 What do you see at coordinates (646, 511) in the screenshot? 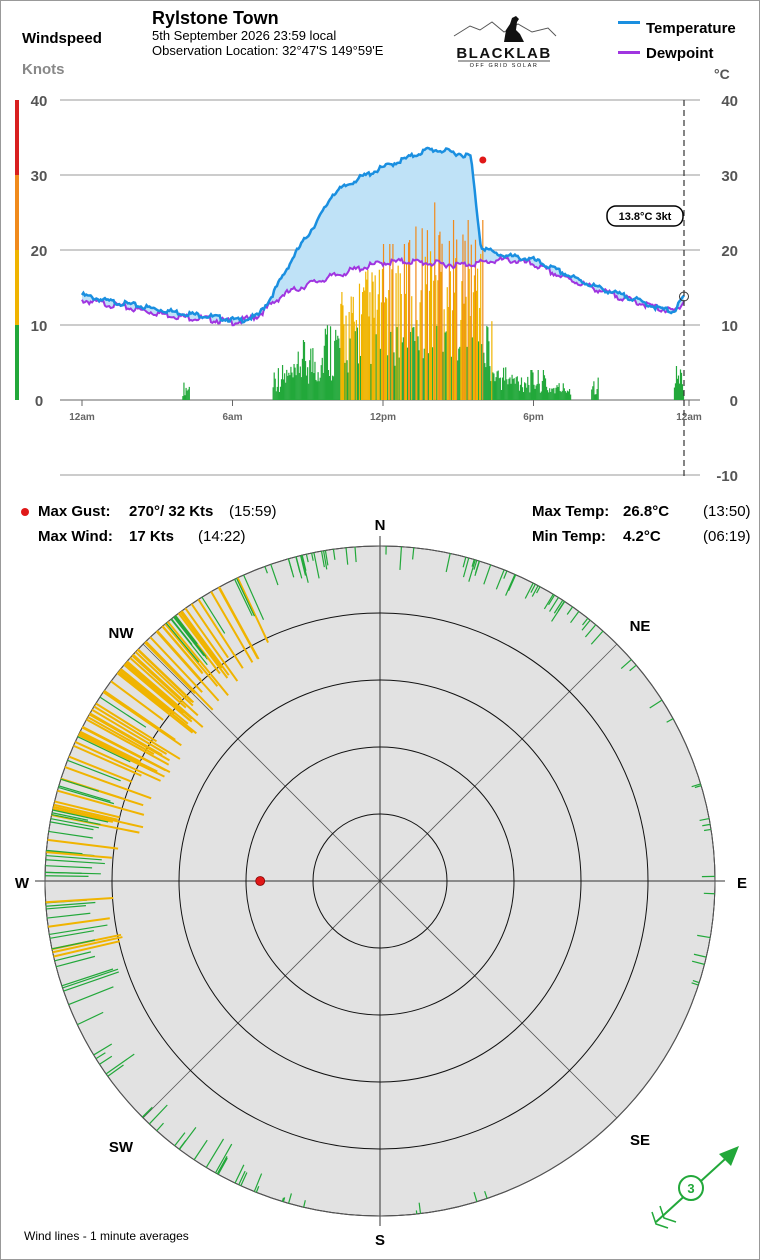
I see `max-temp-value: 26.8°C` at bounding box center [646, 511].